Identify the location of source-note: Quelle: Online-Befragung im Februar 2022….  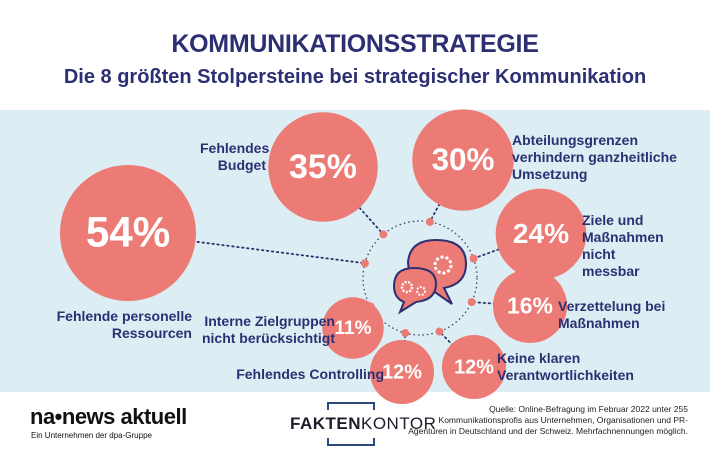
(548, 420).